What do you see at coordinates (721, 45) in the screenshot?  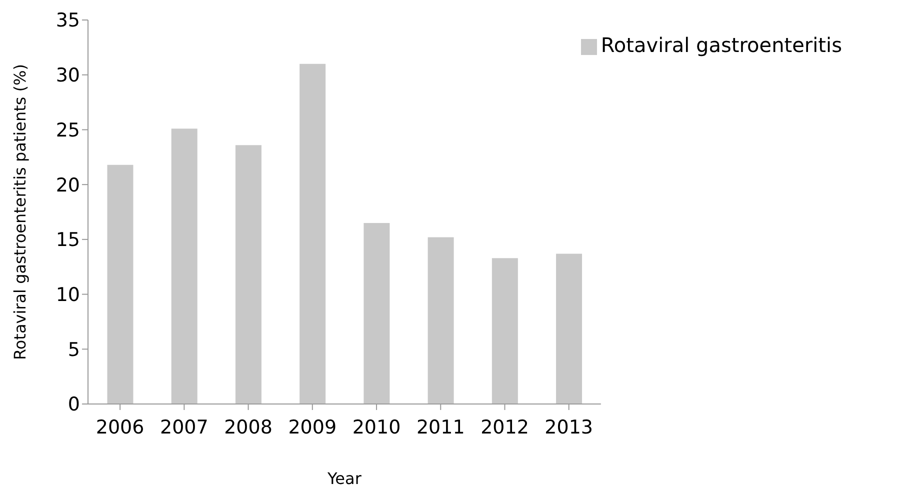 I see `legend-label: Rotaviral gastroenteritis` at bounding box center [721, 45].